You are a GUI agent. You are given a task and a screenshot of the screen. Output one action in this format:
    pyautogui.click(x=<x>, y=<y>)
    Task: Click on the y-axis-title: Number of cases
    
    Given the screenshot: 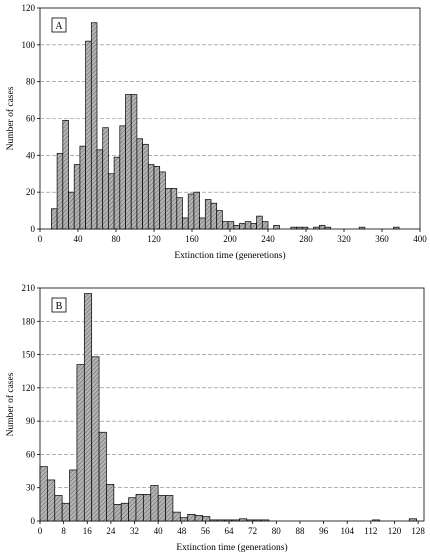 What is the action you would take?
    pyautogui.click(x=10, y=118)
    